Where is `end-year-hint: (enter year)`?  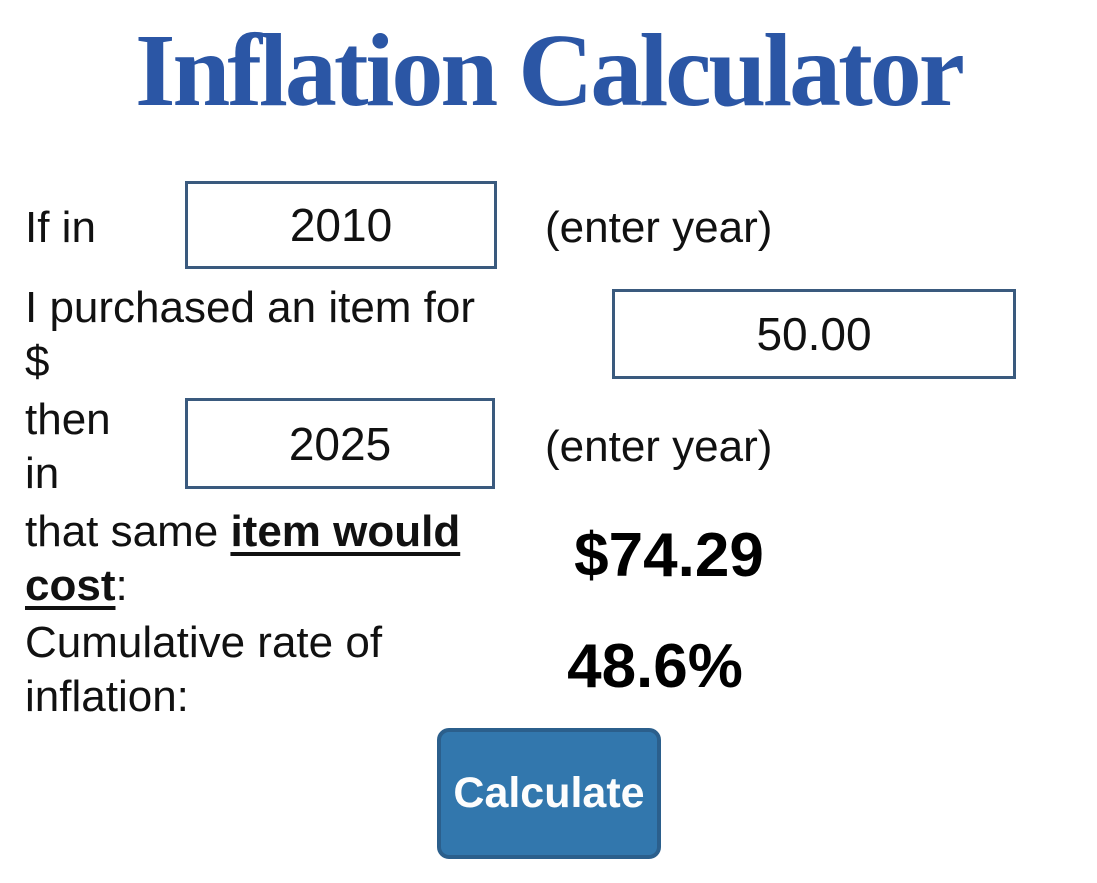 end-year-hint: (enter year) is located at coordinates (659, 446).